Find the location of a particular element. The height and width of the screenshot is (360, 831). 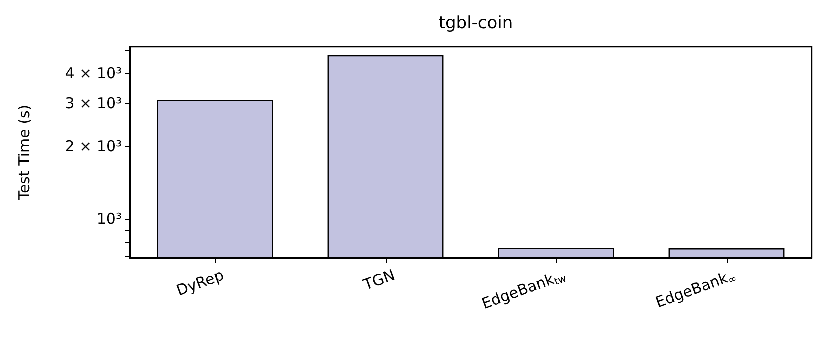

x-tick-label: DyRep is located at coordinates (200, 283).